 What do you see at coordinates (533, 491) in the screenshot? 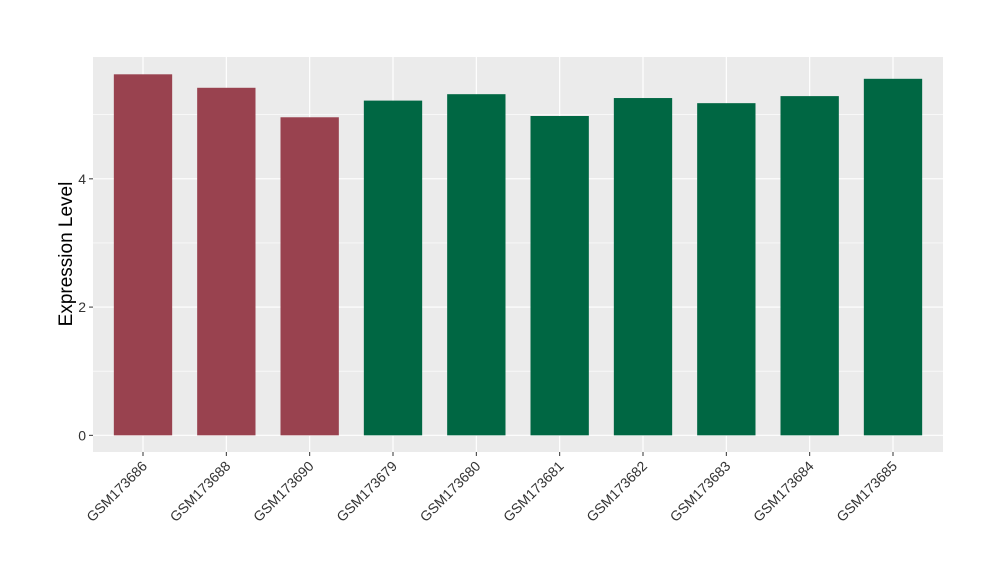
I see `x-tick-label: GSM173681` at bounding box center [533, 491].